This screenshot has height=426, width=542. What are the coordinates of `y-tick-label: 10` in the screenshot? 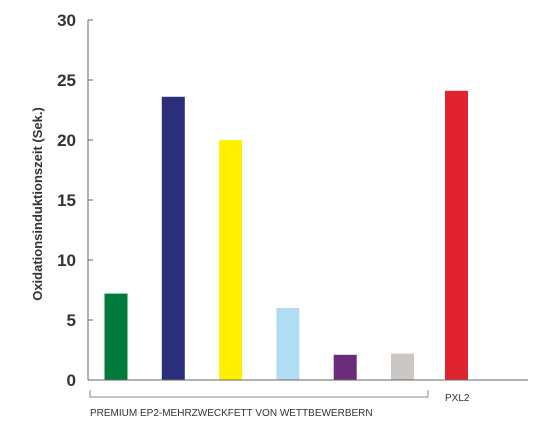 It's located at (66, 260).